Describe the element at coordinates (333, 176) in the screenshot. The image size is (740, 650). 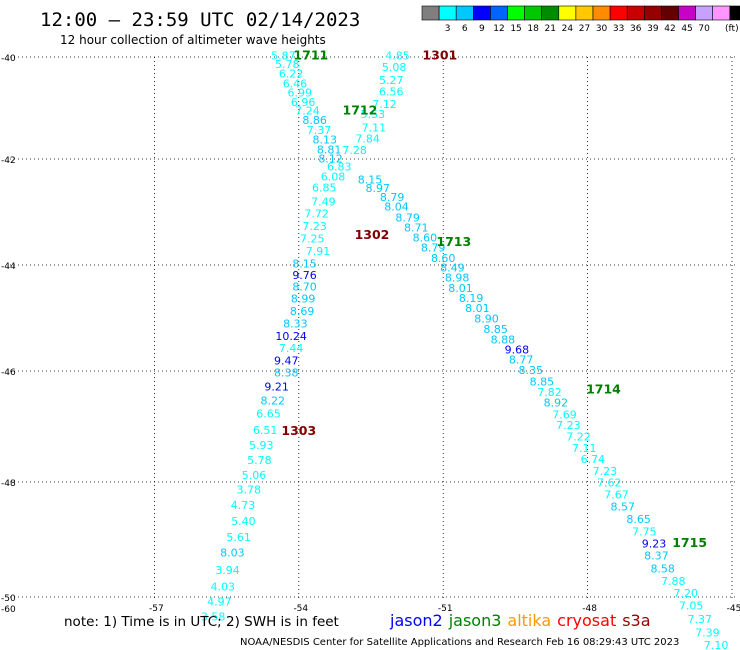
I see `wave-height-value: 6.08` at that location.